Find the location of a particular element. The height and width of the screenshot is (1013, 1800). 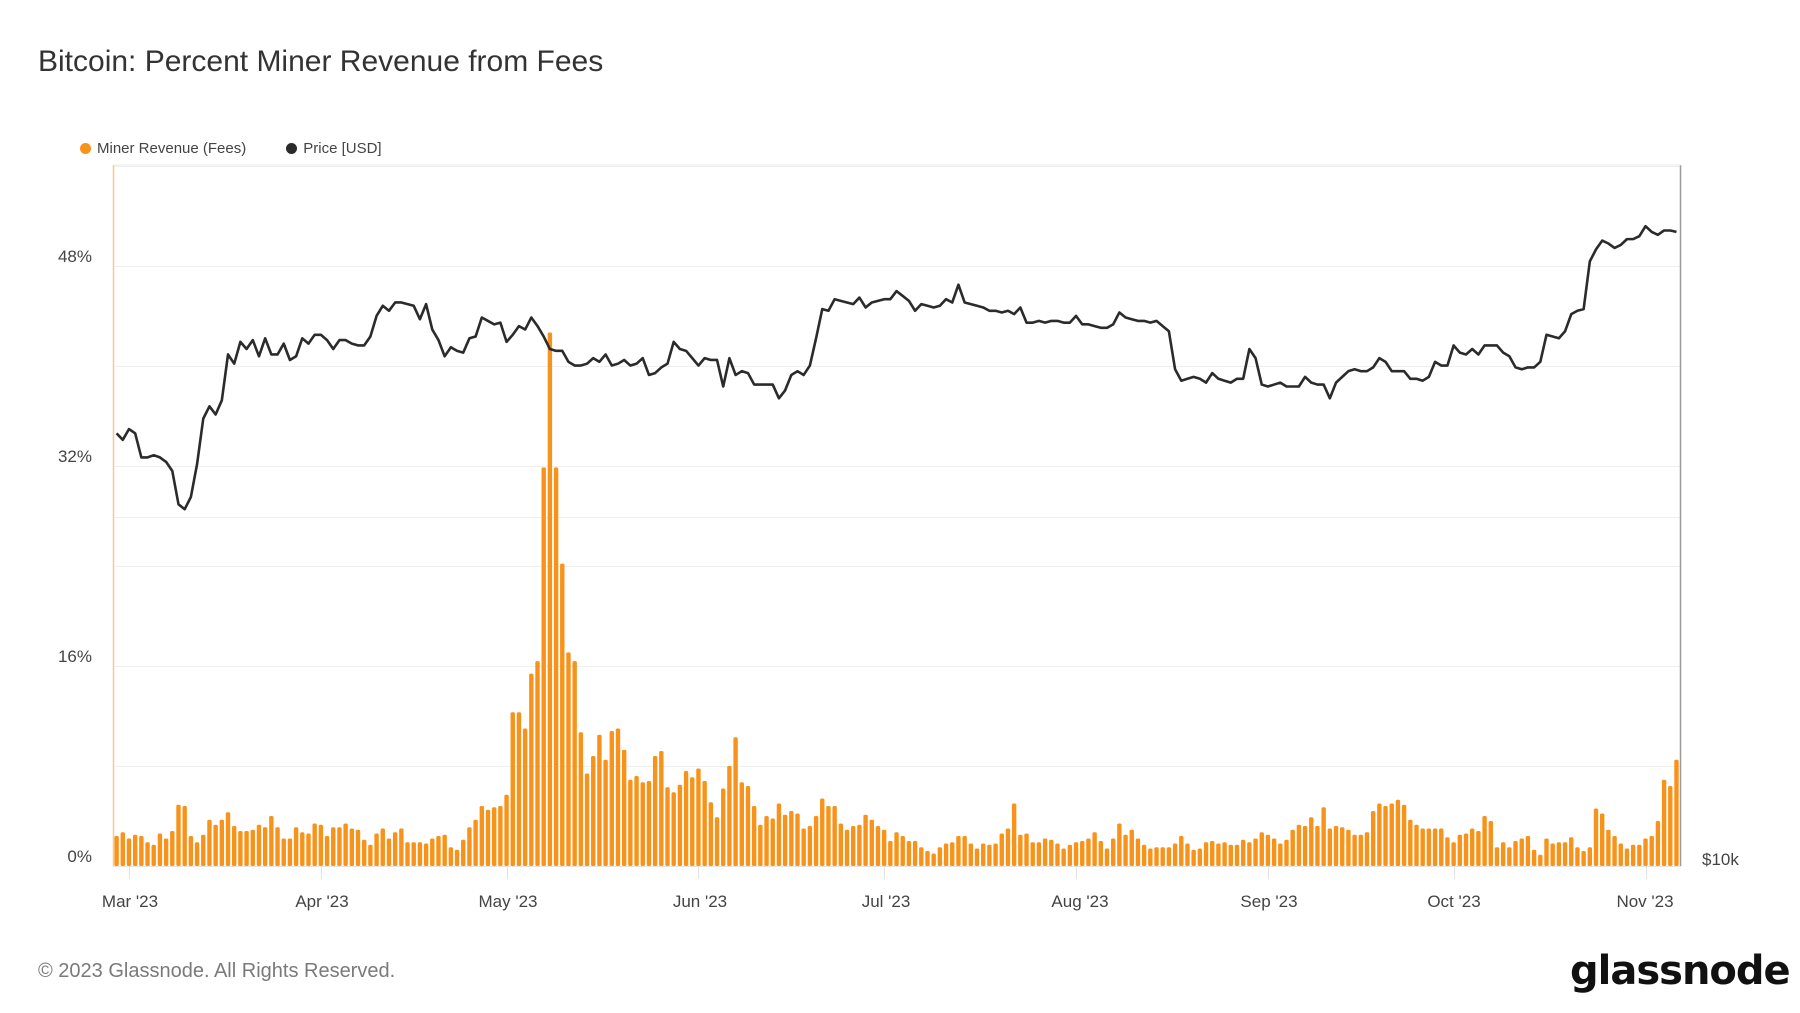

y-tick-label-32: 32% is located at coordinates (75, 456).